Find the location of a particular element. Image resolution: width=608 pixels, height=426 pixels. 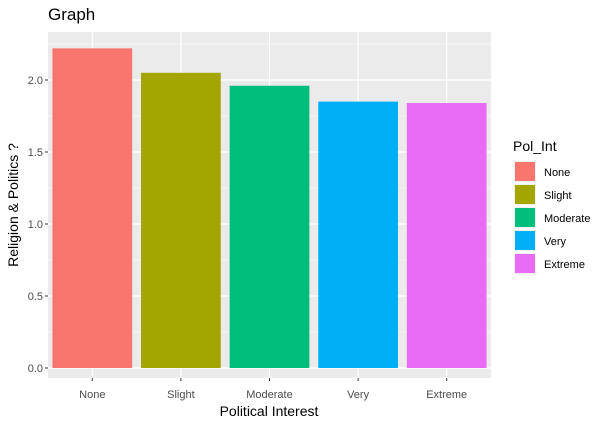

x-tick-label: None is located at coordinates (92, 395).